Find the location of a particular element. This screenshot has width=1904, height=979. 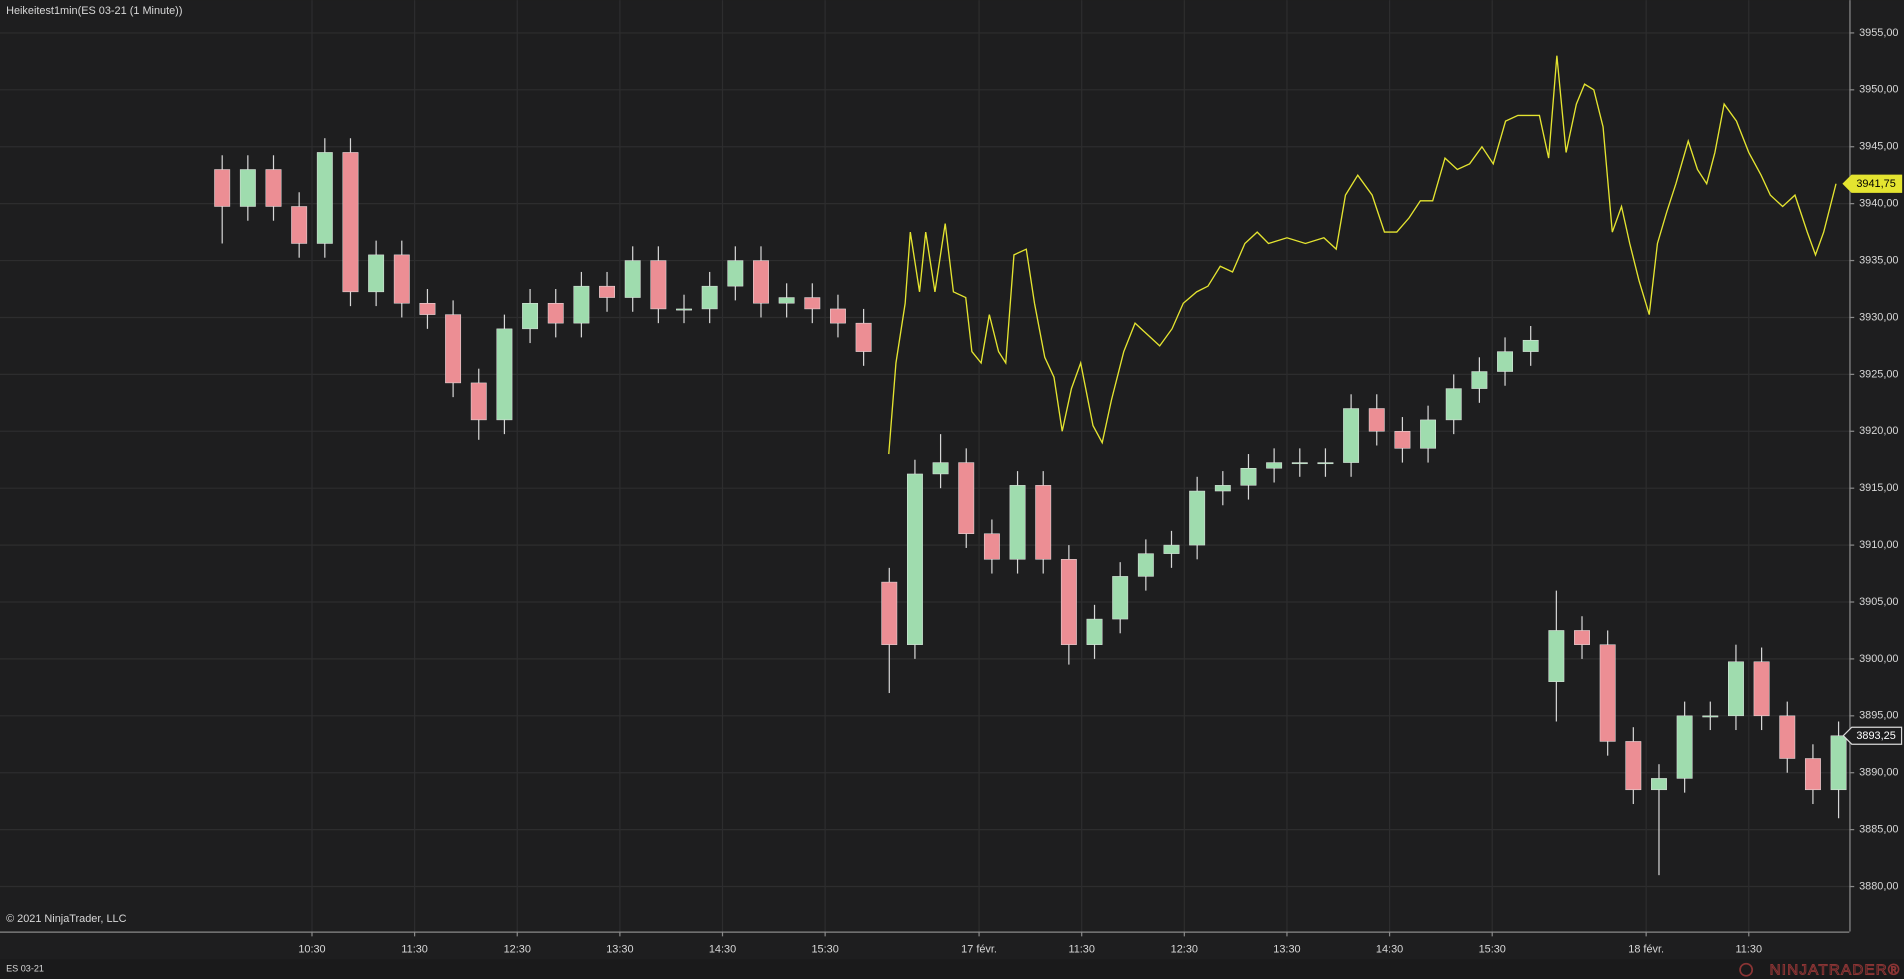

y-tick-label: 3910,00 is located at coordinates (1878, 545).